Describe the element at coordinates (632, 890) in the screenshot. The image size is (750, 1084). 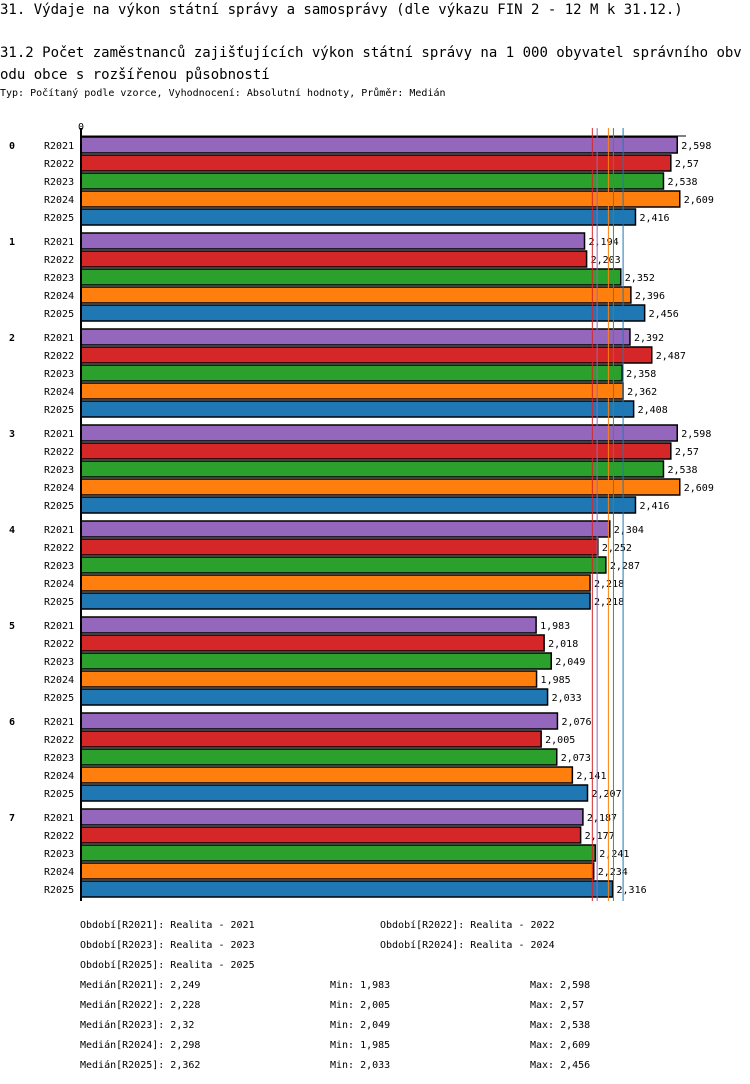
I see `data-label: 2,316` at that location.